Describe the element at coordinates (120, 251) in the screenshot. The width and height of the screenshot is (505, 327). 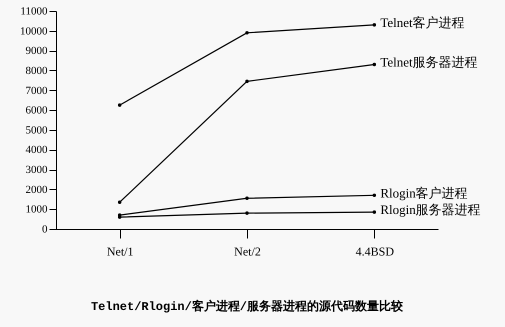
I see `x-tick-label: Net/1` at that location.